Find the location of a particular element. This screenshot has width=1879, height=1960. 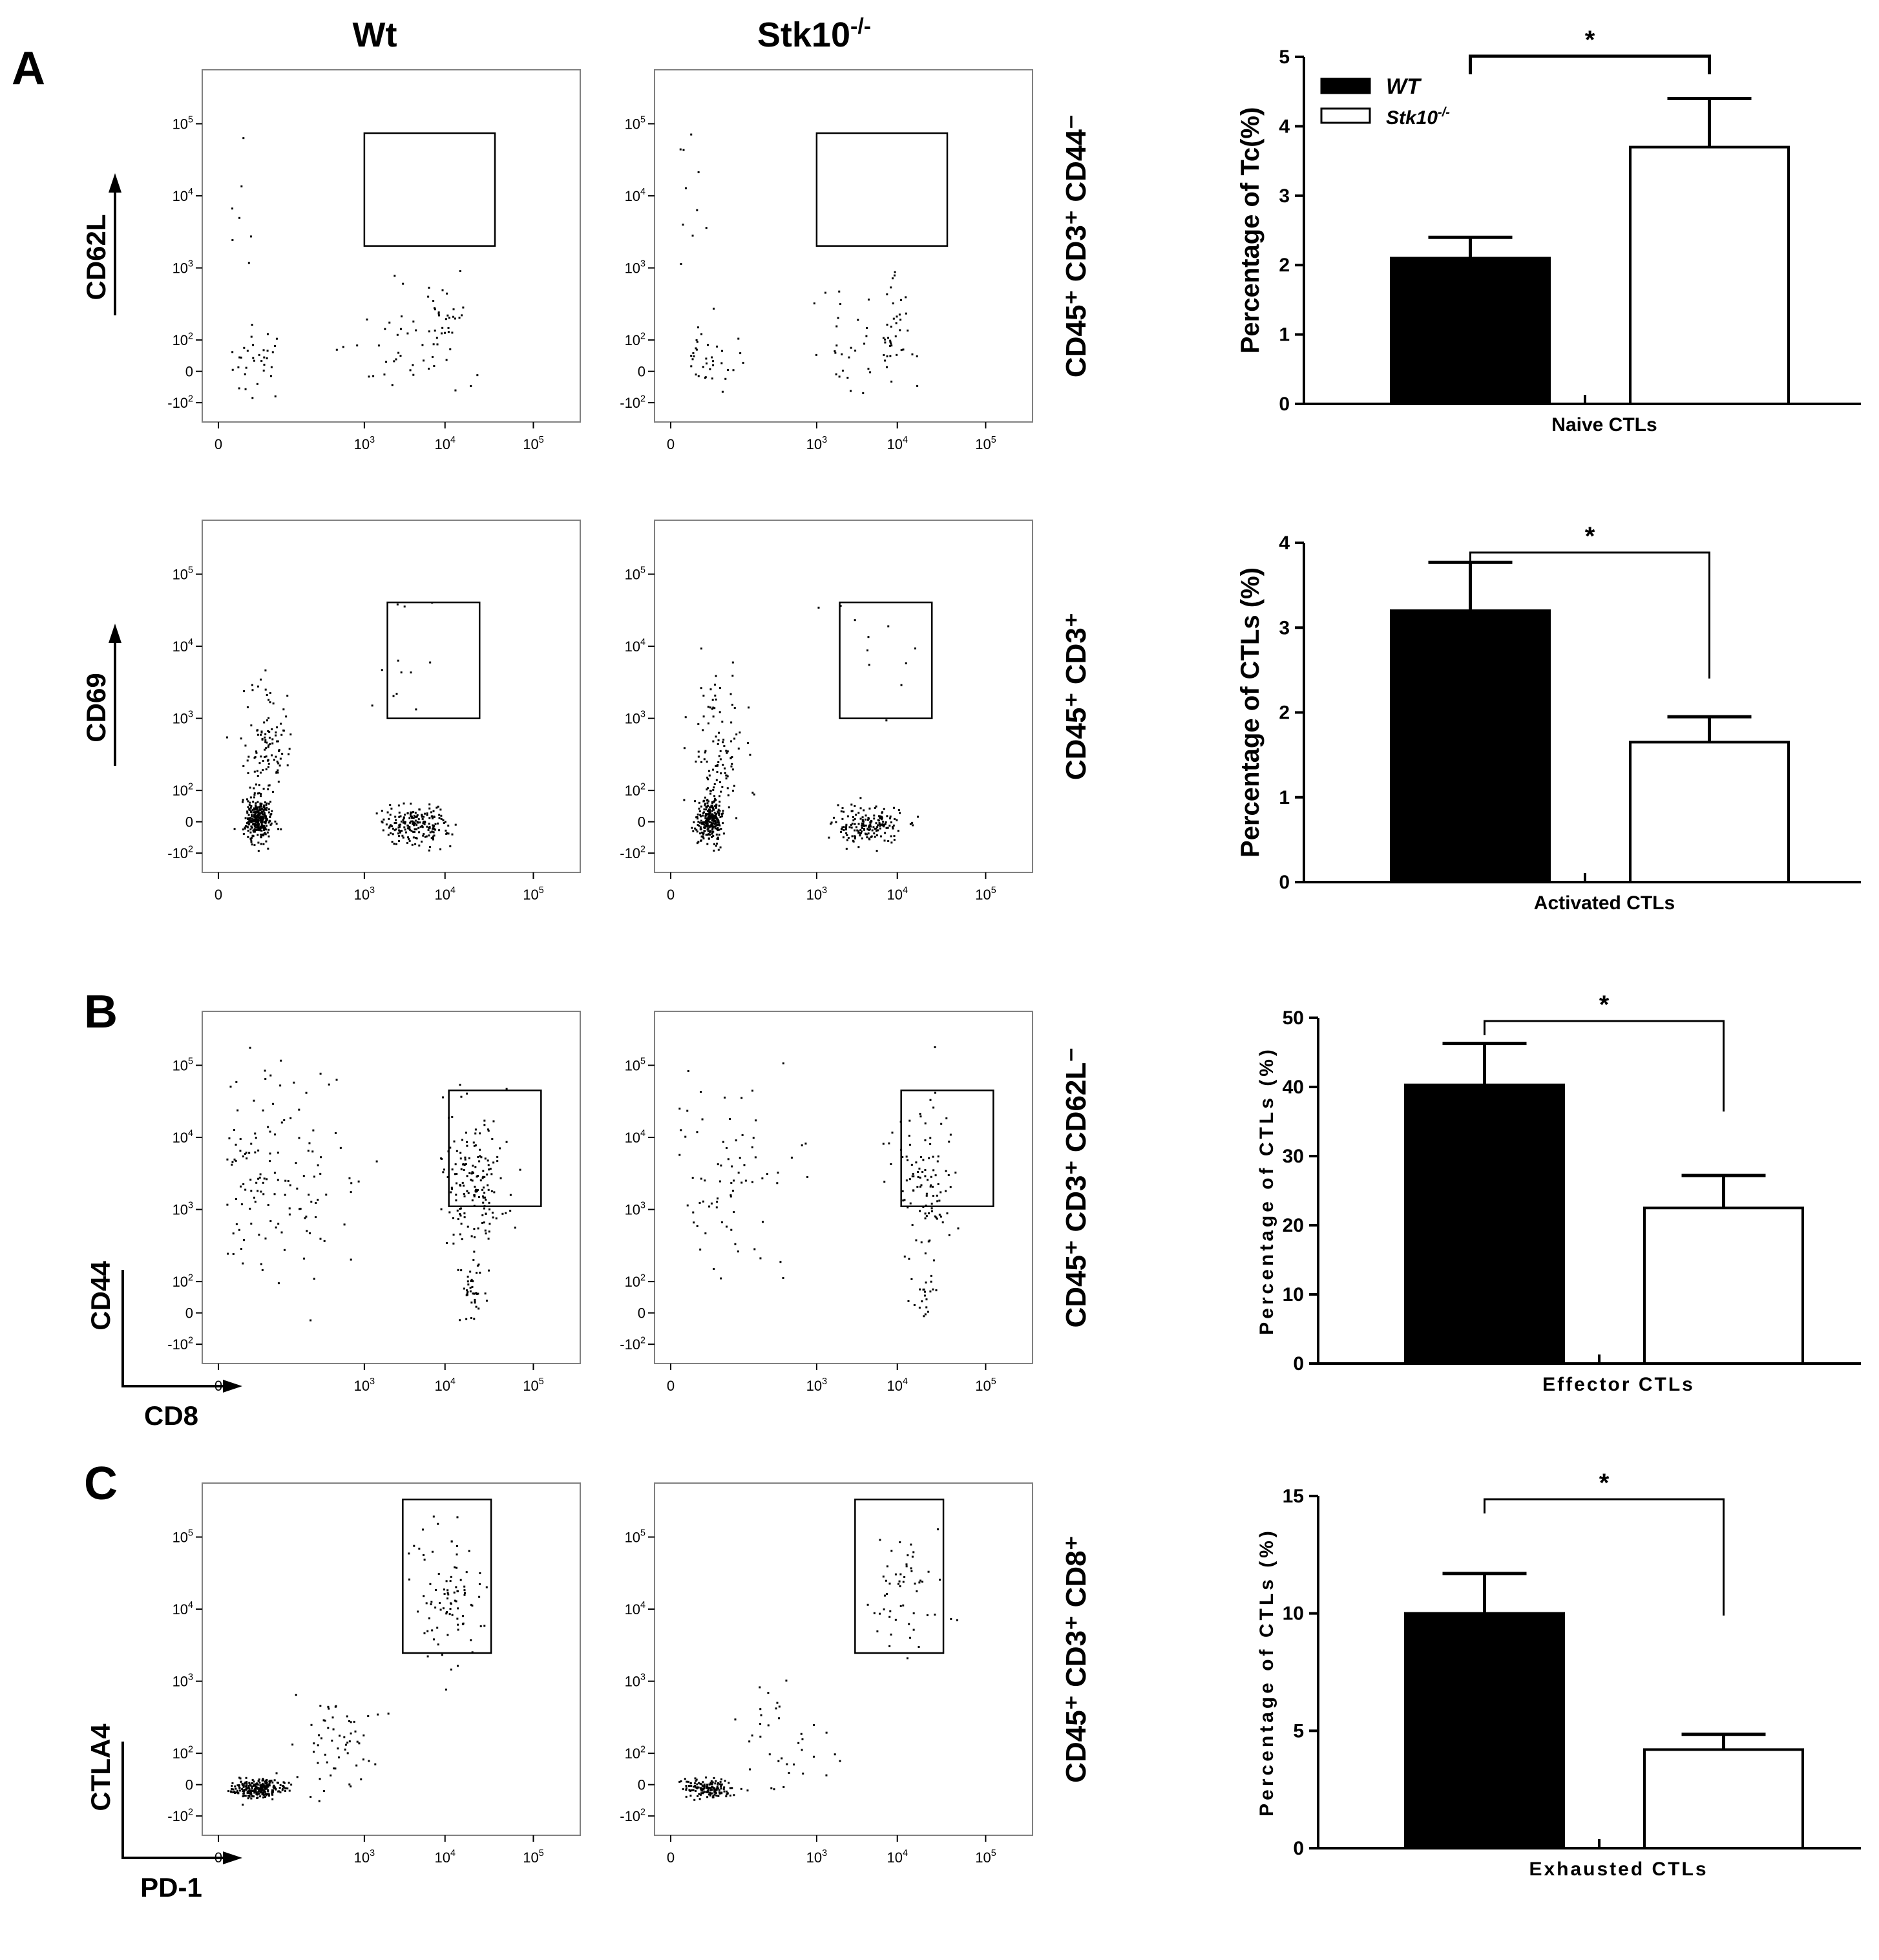

y-tick-label: -102 is located at coordinates (633, 1344).